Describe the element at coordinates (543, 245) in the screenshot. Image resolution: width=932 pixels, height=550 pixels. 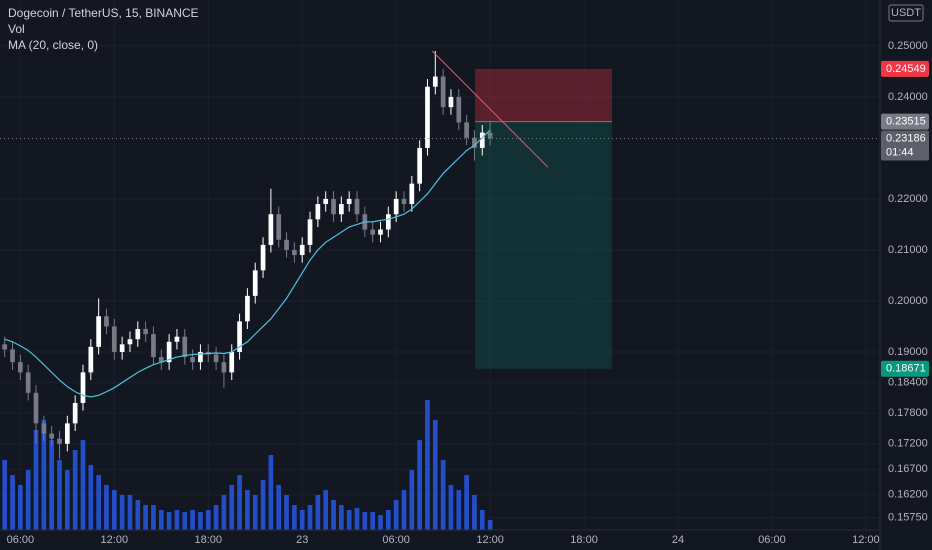
I see `target-zone` at that location.